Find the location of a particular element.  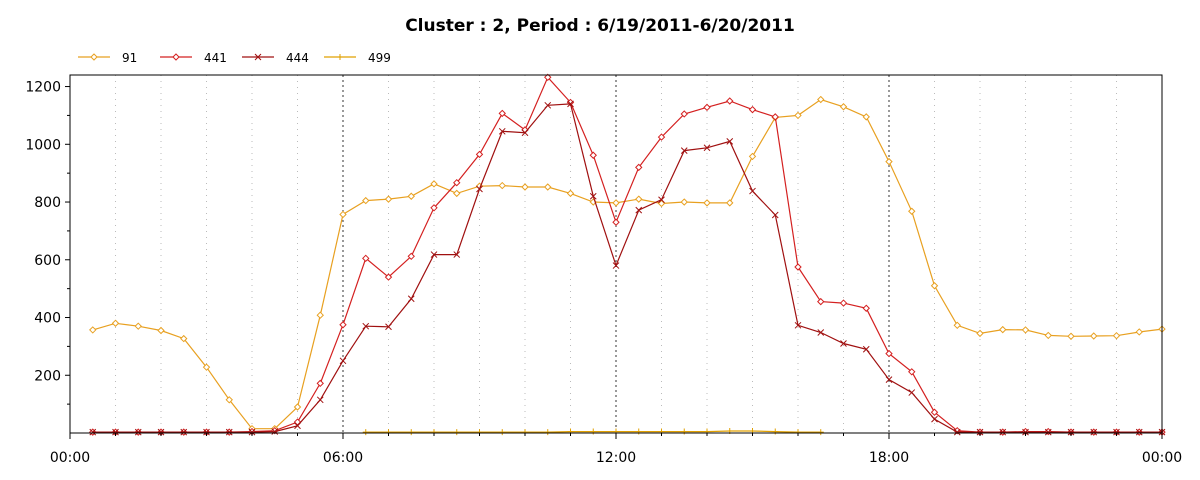

legend-label: 444 is located at coordinates (297, 58).